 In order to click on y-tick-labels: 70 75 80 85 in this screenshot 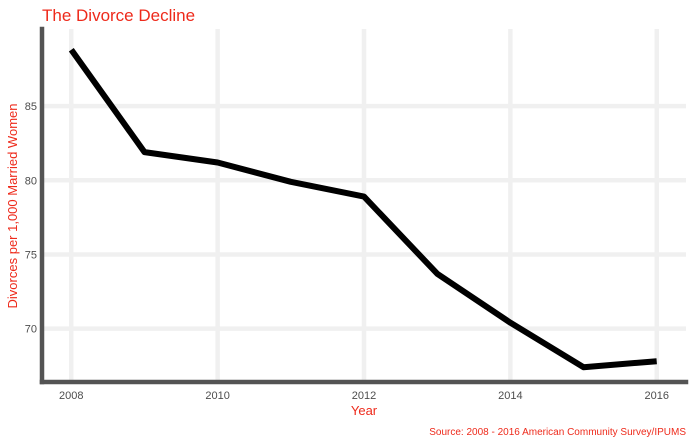, I will do `click(31, 218)`.